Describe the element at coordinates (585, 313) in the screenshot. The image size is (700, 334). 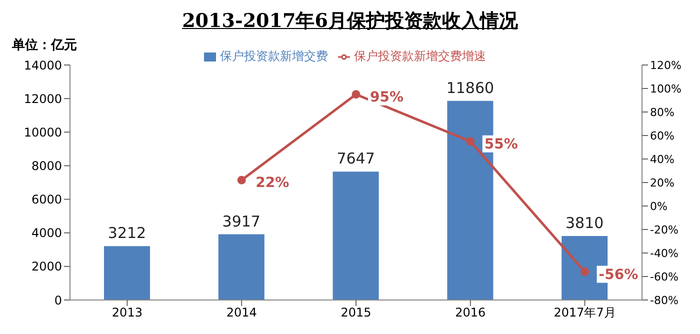
I see `x-tick-label: 2017年7月` at that location.